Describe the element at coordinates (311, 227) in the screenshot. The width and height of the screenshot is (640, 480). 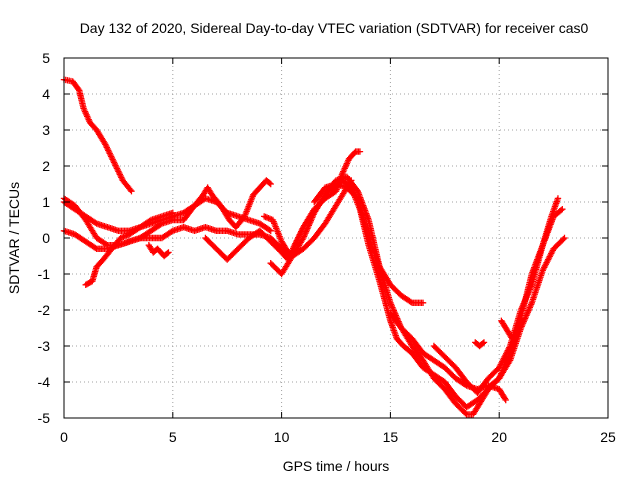
I see `series-arc-g` at that location.